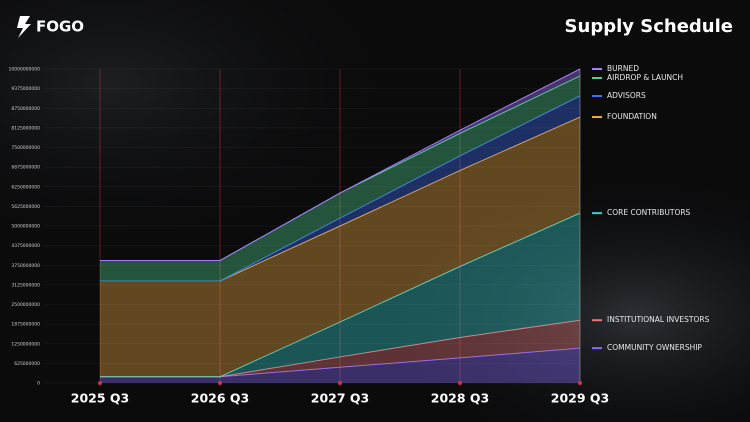  I want to click on y-tick-label: 7500000000, so click(25, 148).